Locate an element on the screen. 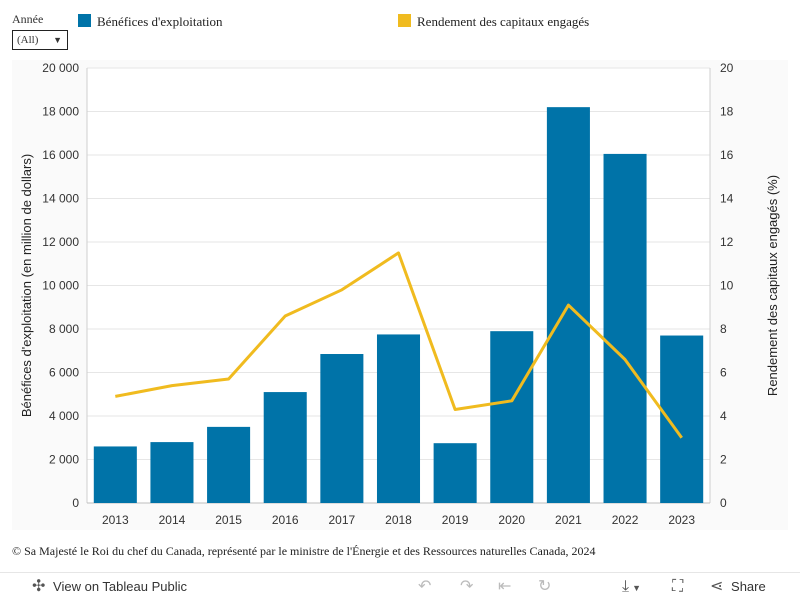 This screenshot has width=800, height=602. y2-tick-label: 12 is located at coordinates (727, 242).